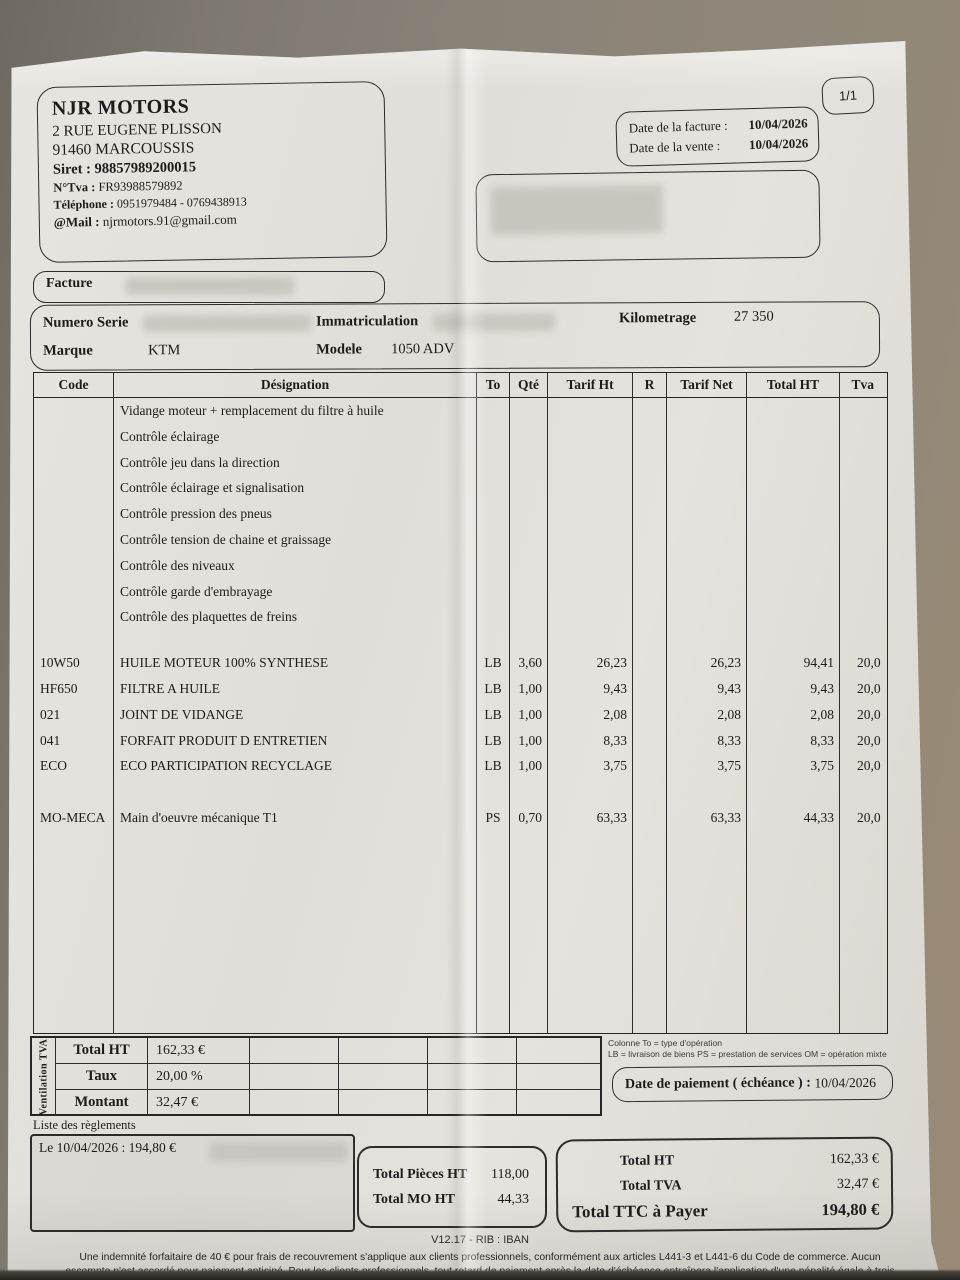 This screenshot has width=960, height=1280. Describe the element at coordinates (199, 1051) in the screenshot. I see `vat-total-ht-value: 162,33 €` at that location.